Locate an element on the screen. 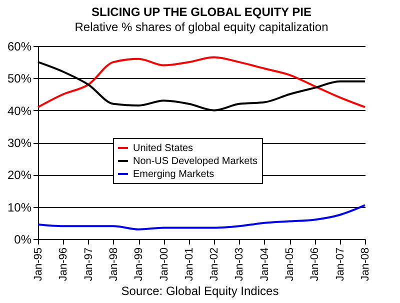 The width and height of the screenshot is (400, 303). chart-subtitle: Relative % shares of global equity capitalization is located at coordinates (201, 27).